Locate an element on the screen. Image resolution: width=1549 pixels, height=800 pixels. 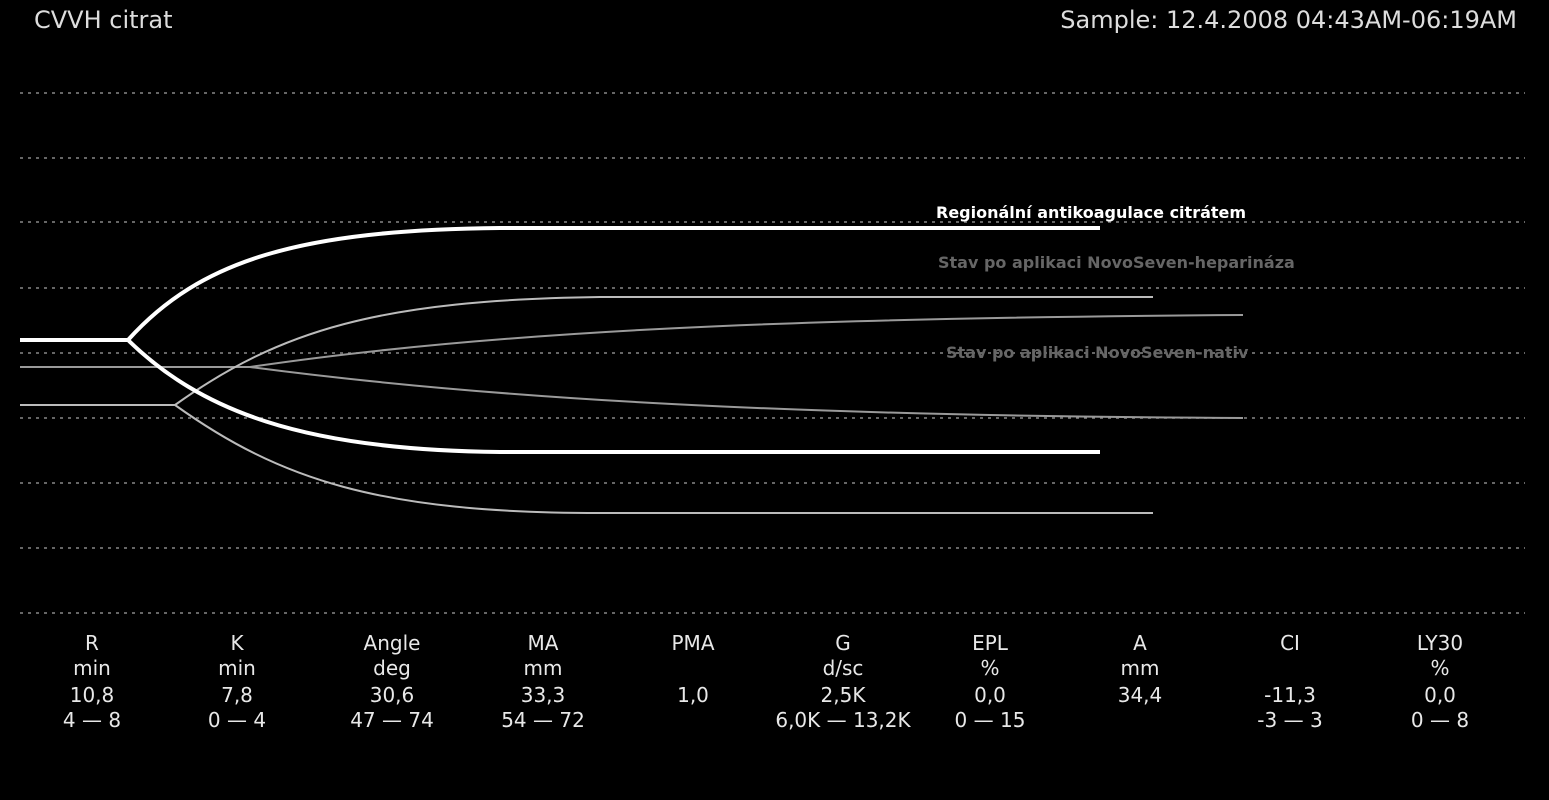
curve-label: Stav po aplikaci NovoSeven-heparináza is located at coordinates (1116, 262).